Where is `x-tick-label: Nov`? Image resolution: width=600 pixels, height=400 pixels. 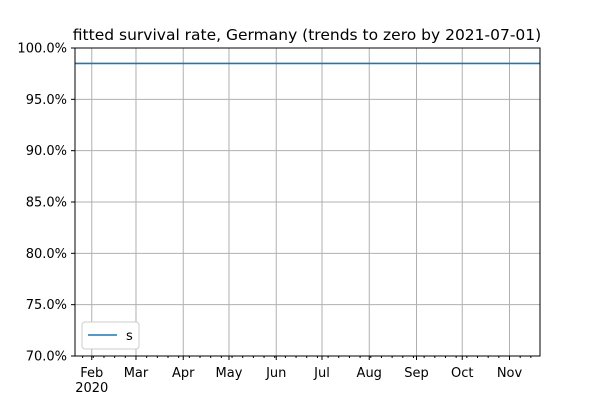
x-tick-label: Nov is located at coordinates (510, 373).